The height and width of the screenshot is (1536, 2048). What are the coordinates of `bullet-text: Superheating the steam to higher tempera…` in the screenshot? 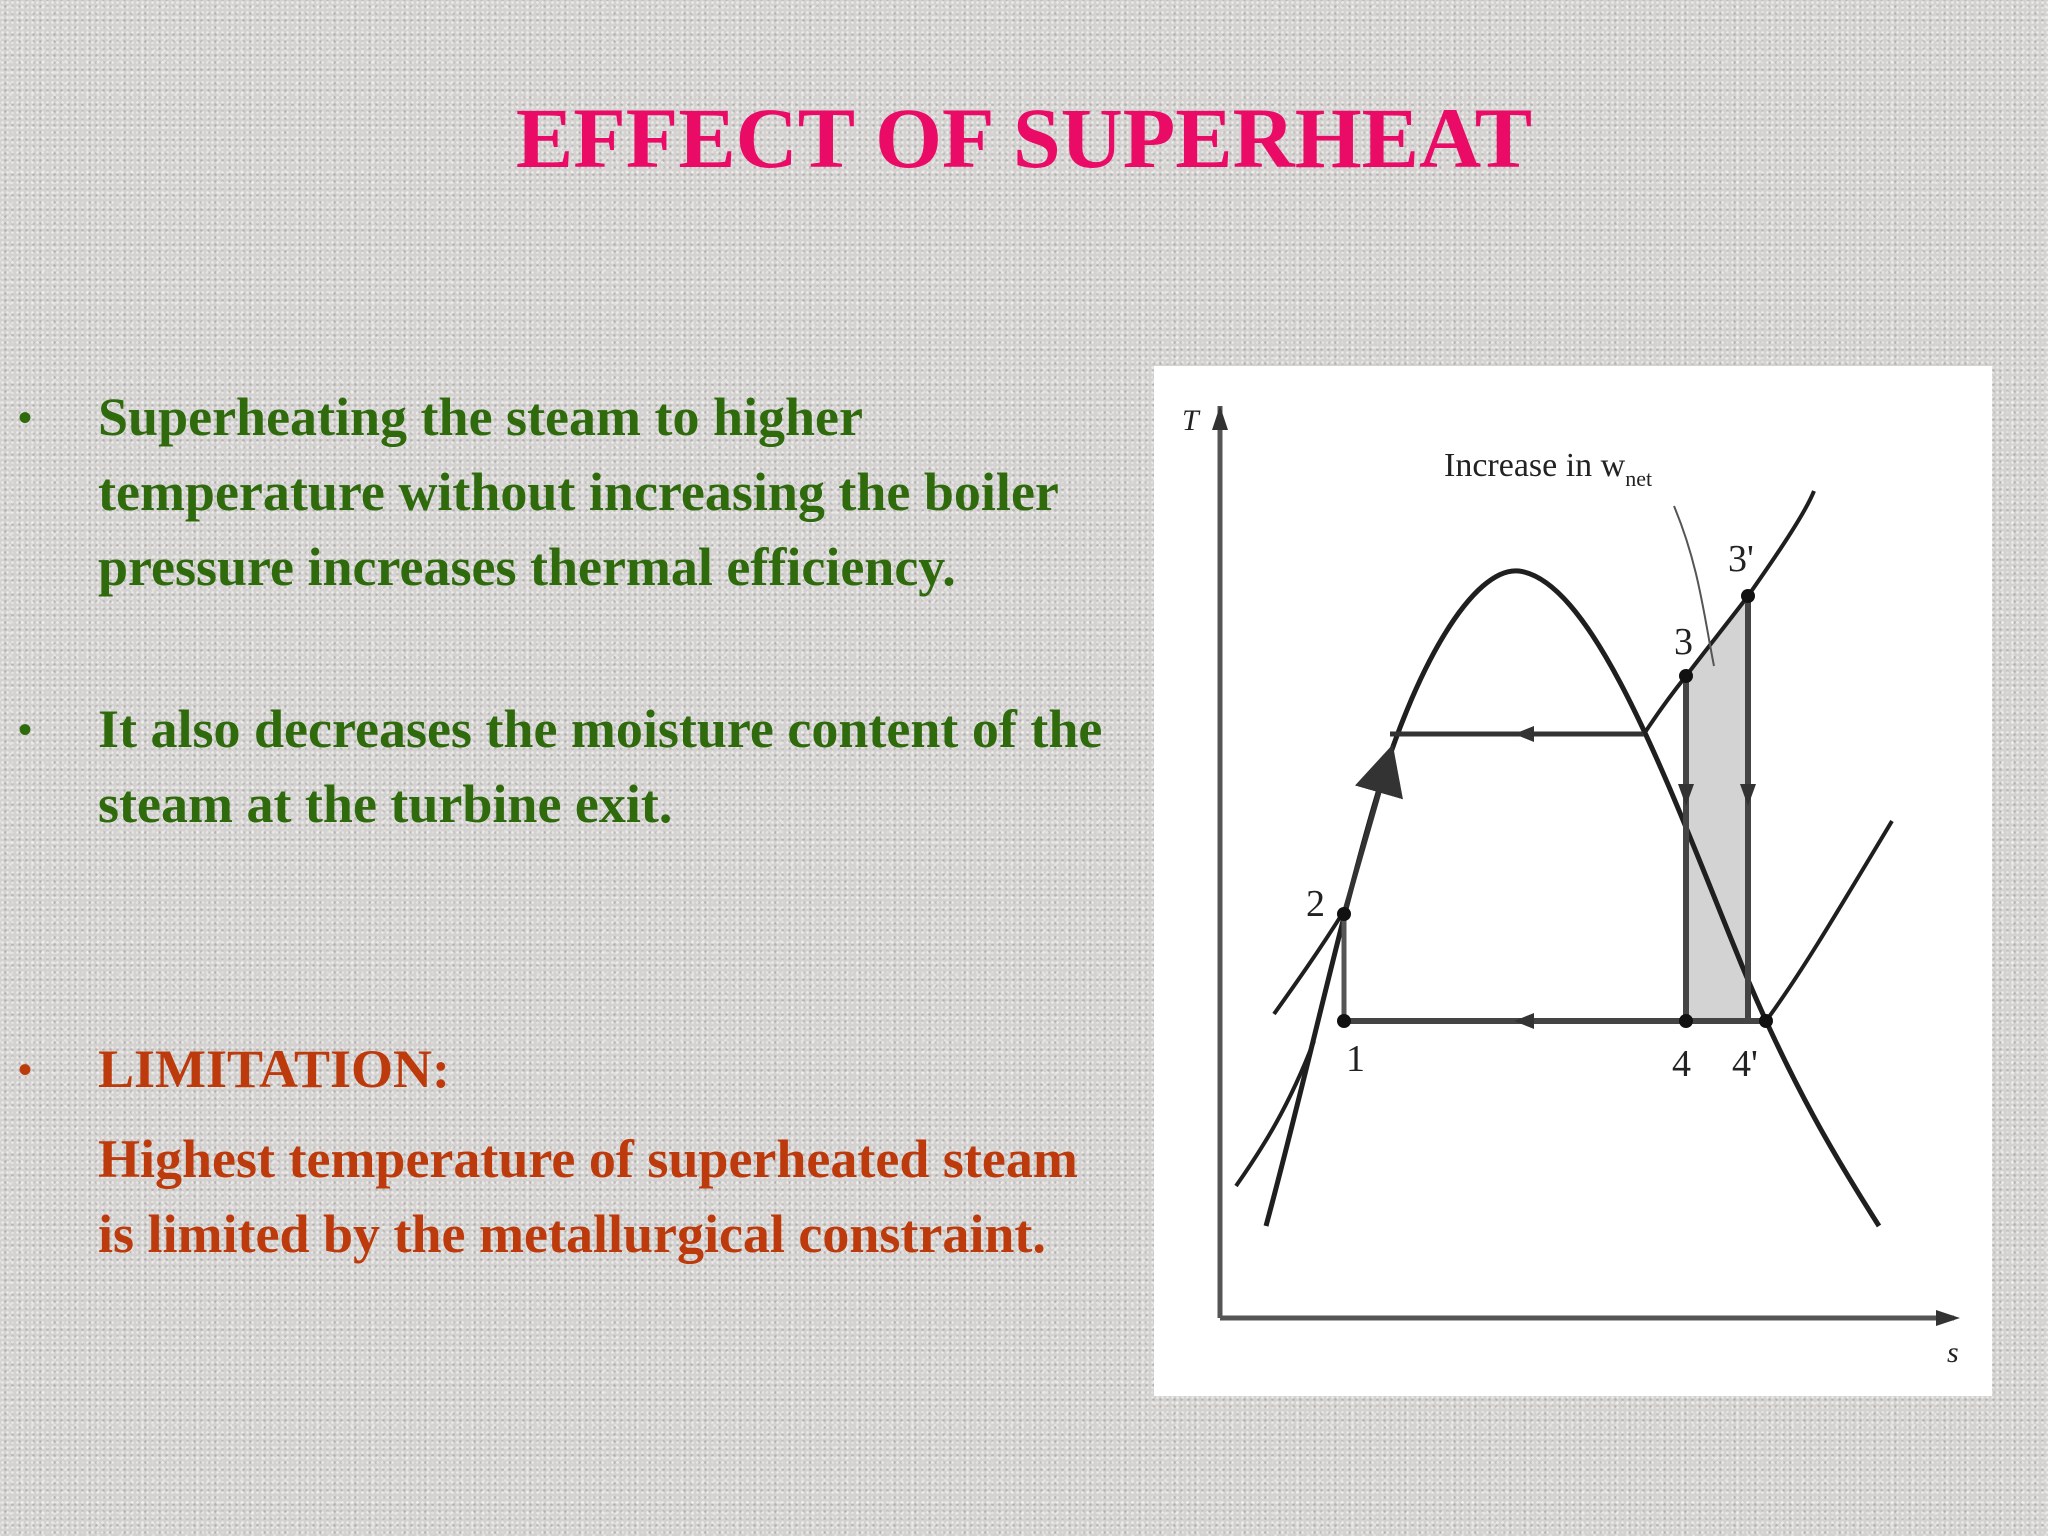 It's located at (578, 492).